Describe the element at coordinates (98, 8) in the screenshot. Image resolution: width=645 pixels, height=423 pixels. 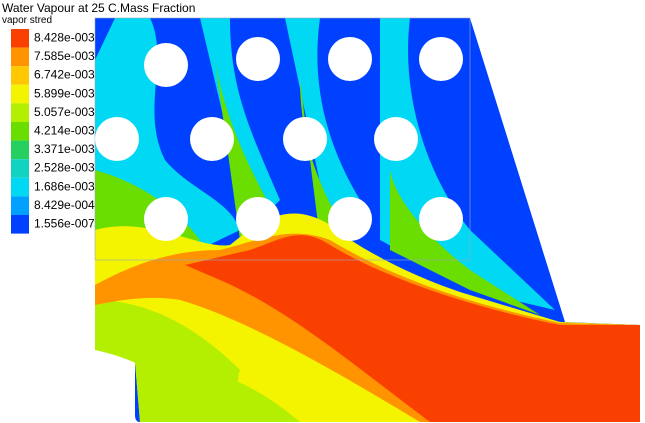
I see `legend-title: Water Vapour at 25 C.Mass Fraction` at that location.